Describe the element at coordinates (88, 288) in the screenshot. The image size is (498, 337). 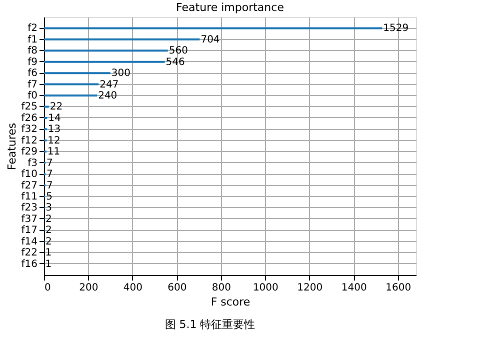
I see `x-tick-label: 200` at that location.